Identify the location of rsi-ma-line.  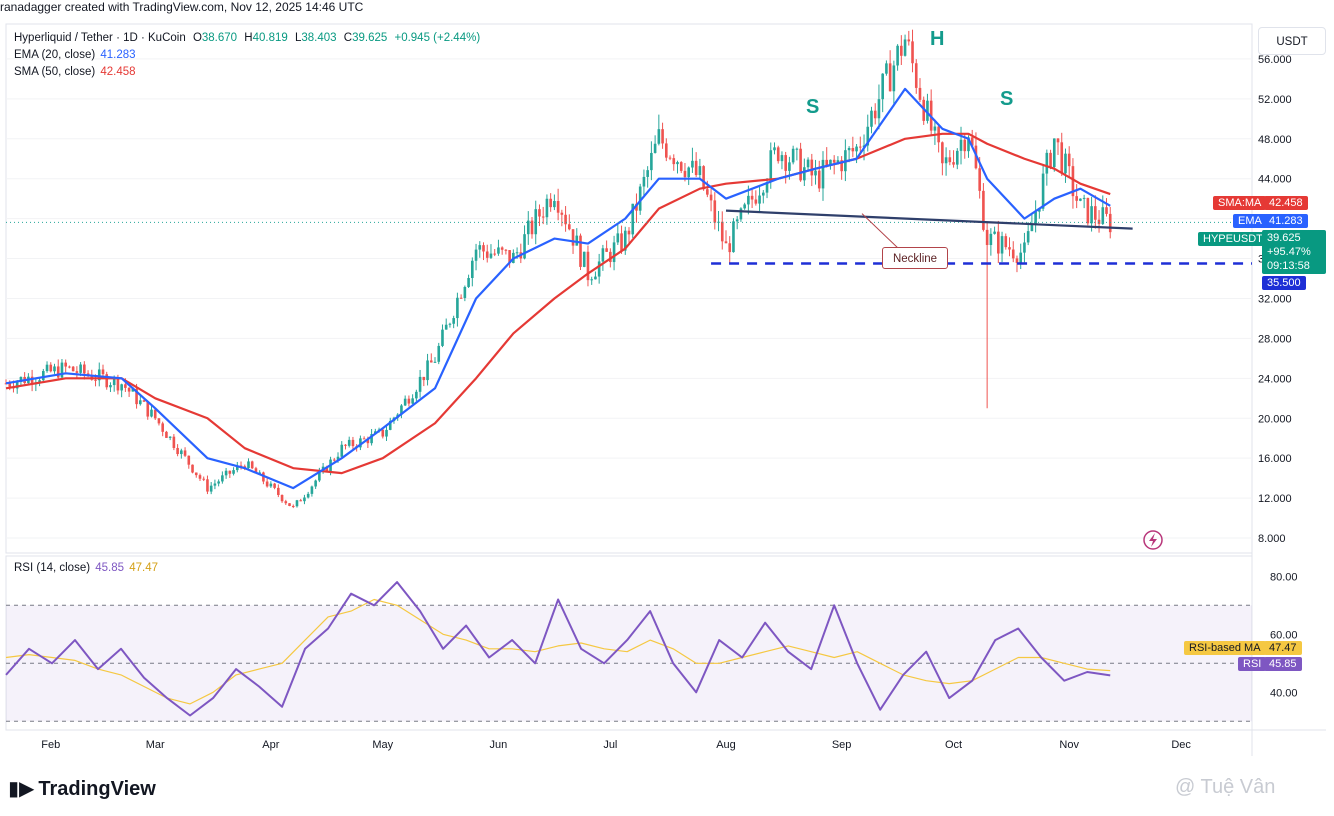
(558, 651).